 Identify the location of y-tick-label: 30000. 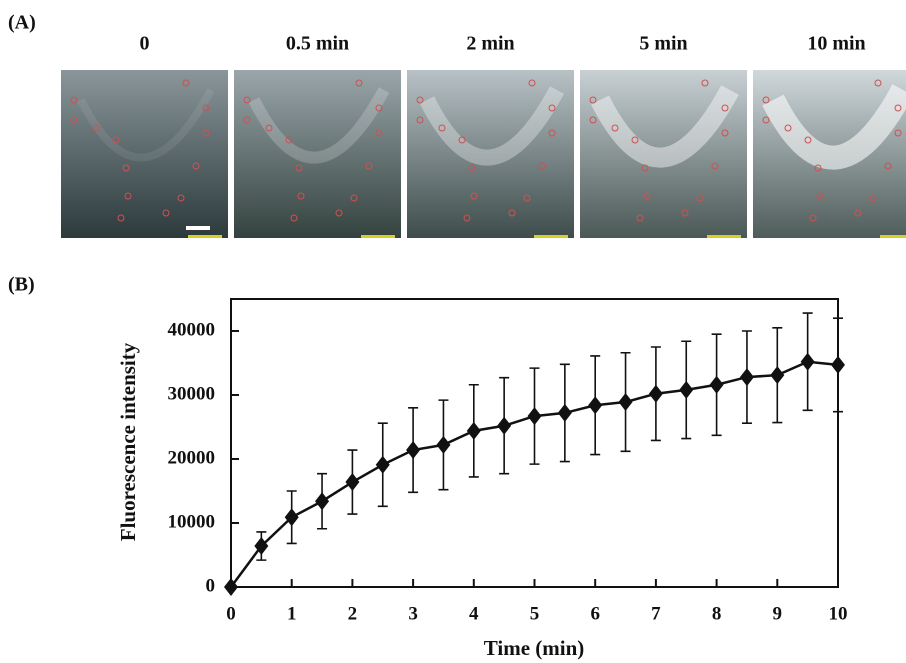
(192, 393).